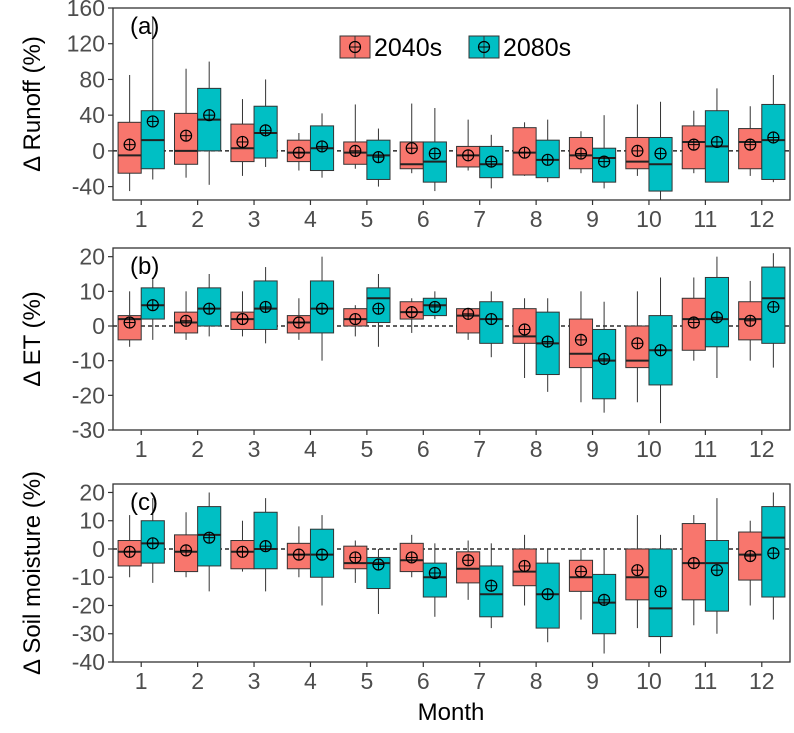  What do you see at coordinates (762, 681) in the screenshot?
I see `x-tick-label: 12` at bounding box center [762, 681].